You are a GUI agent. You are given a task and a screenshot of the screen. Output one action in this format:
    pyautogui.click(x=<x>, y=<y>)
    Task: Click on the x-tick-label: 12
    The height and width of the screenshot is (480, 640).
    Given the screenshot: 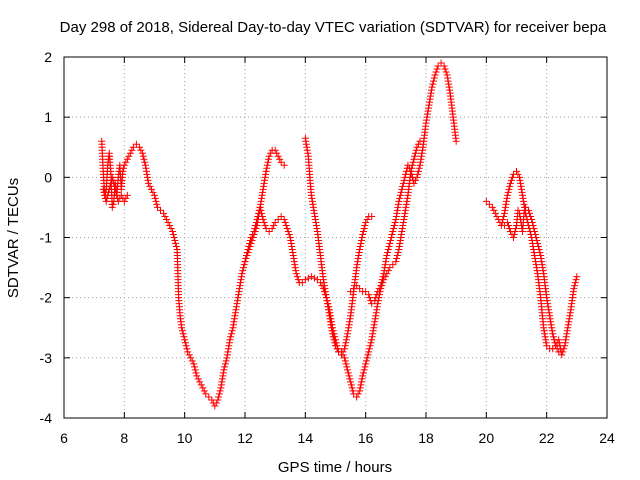 What is the action you would take?
    pyautogui.click(x=245, y=438)
    